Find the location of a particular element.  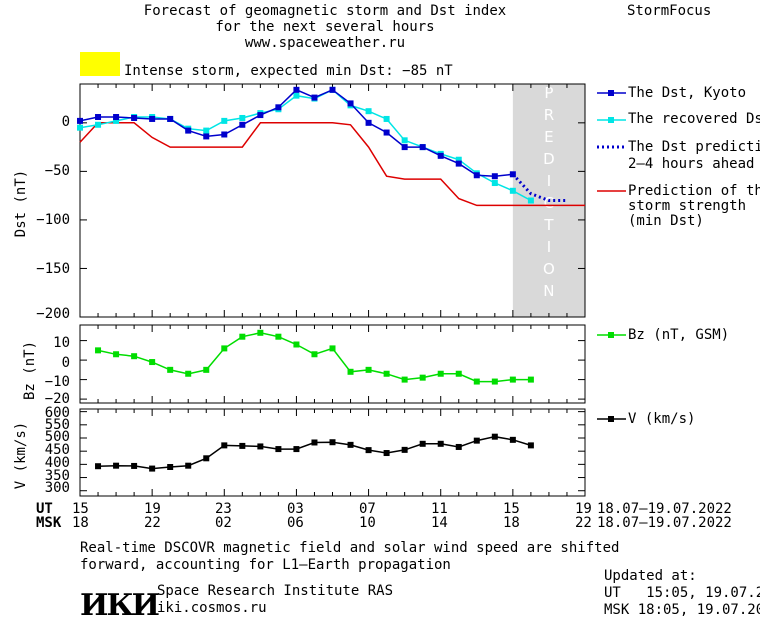

ut-tick-label: 19 is located at coordinates (152, 509).